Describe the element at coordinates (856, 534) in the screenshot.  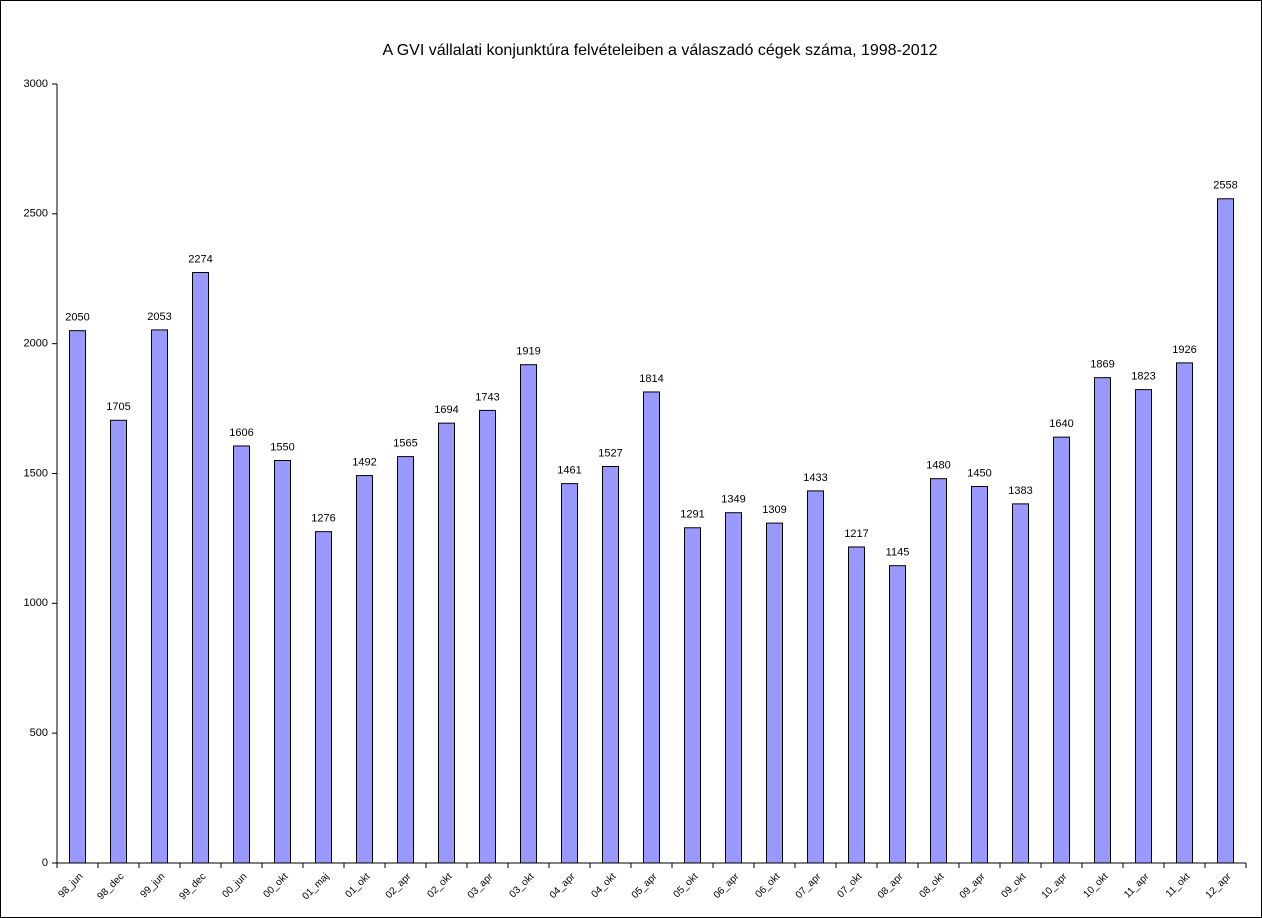
I see `value-label: 1217` at that location.